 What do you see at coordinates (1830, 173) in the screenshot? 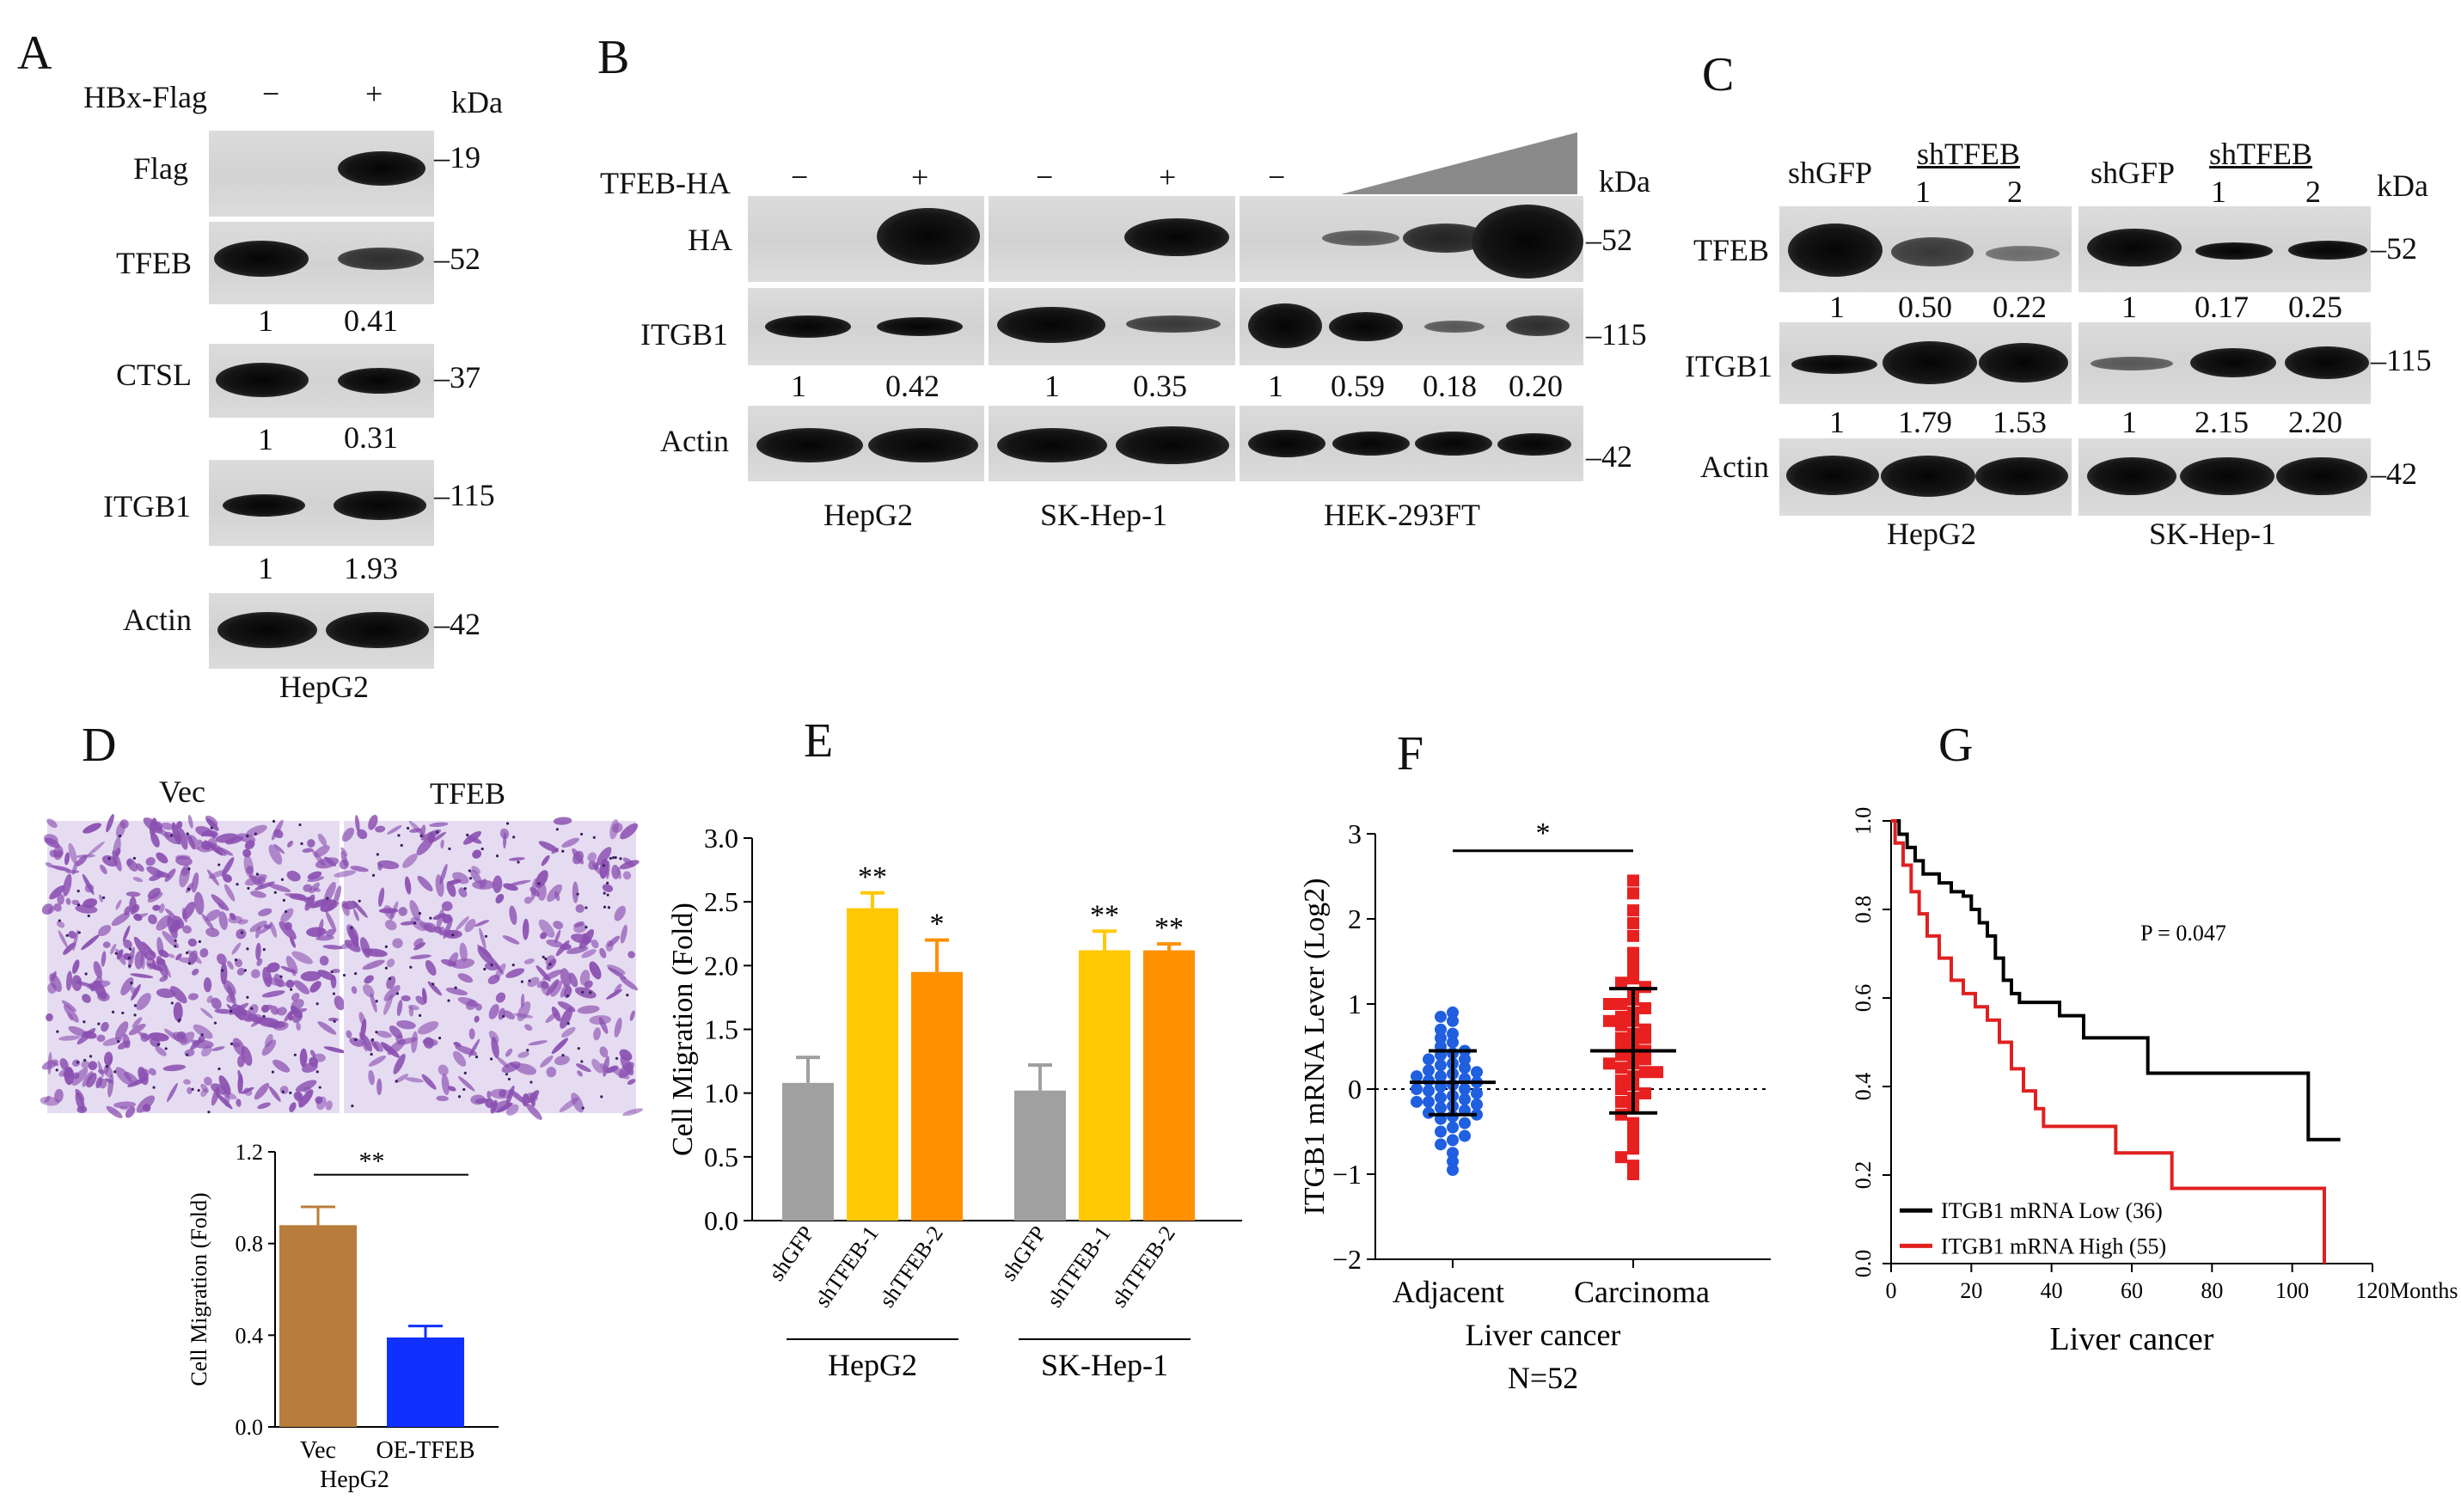
I see `c-control-1: shGFP` at bounding box center [1830, 173].